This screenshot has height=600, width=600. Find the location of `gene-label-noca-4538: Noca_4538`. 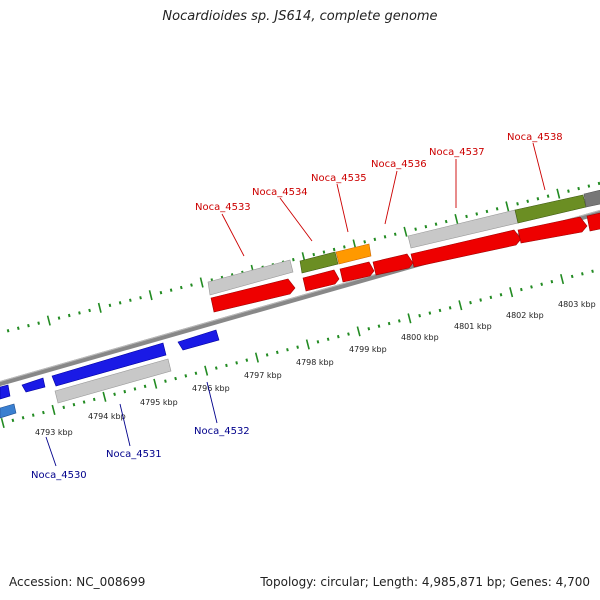

gene-label-noca-4538: Noca_4538 is located at coordinates (535, 137).